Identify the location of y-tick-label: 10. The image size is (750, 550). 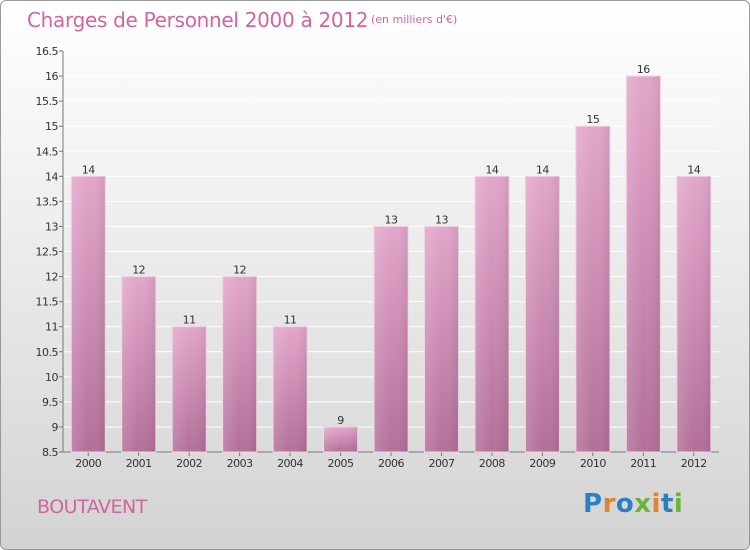
(51, 377).